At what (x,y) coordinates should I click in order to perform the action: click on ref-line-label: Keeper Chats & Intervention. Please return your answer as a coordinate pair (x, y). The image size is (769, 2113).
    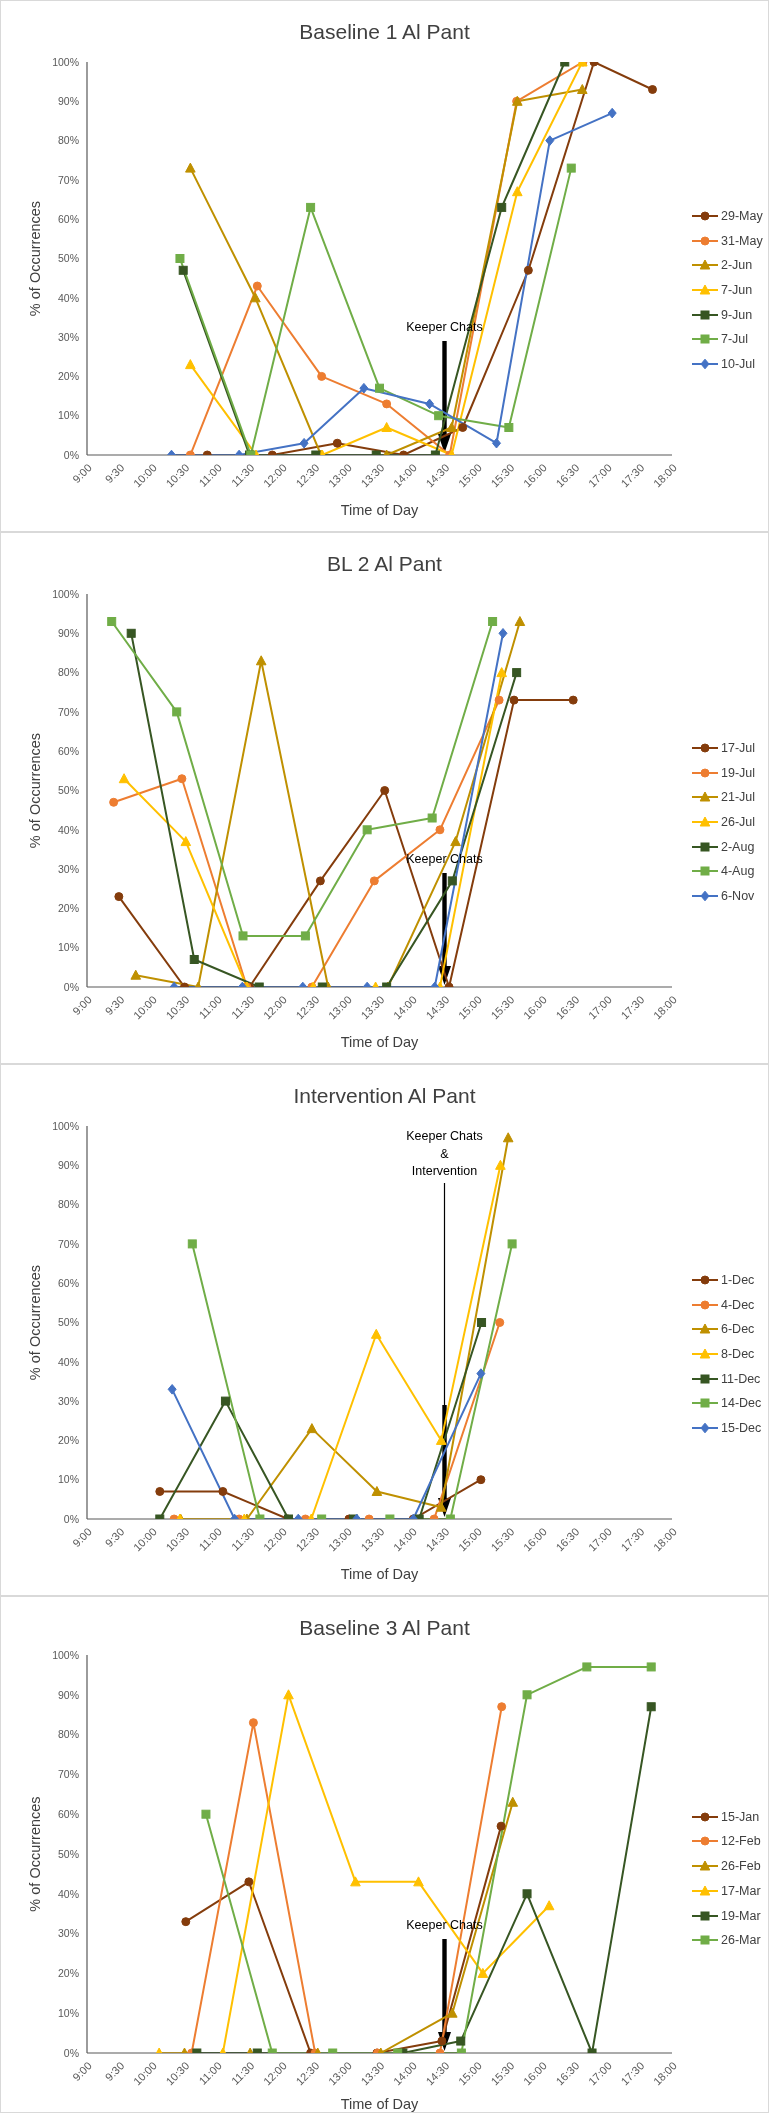
    Looking at the image, I should click on (444, 1153).